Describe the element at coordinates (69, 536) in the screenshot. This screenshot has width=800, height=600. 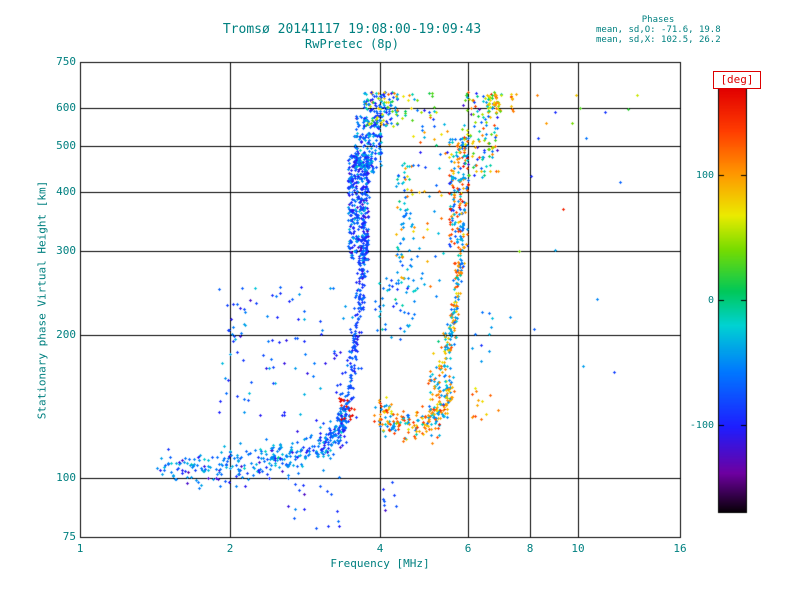
I see `y-tick-label: 75` at that location.